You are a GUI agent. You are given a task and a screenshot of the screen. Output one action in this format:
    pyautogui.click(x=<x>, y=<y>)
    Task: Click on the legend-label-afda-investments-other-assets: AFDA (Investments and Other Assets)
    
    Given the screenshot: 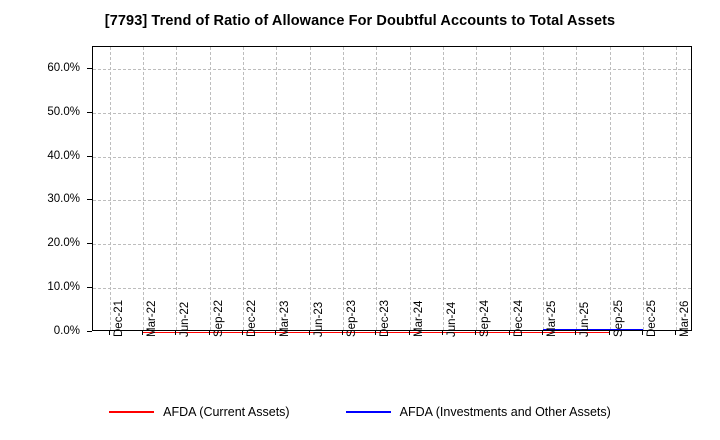 What is the action you would take?
    pyautogui.click(x=505, y=412)
    